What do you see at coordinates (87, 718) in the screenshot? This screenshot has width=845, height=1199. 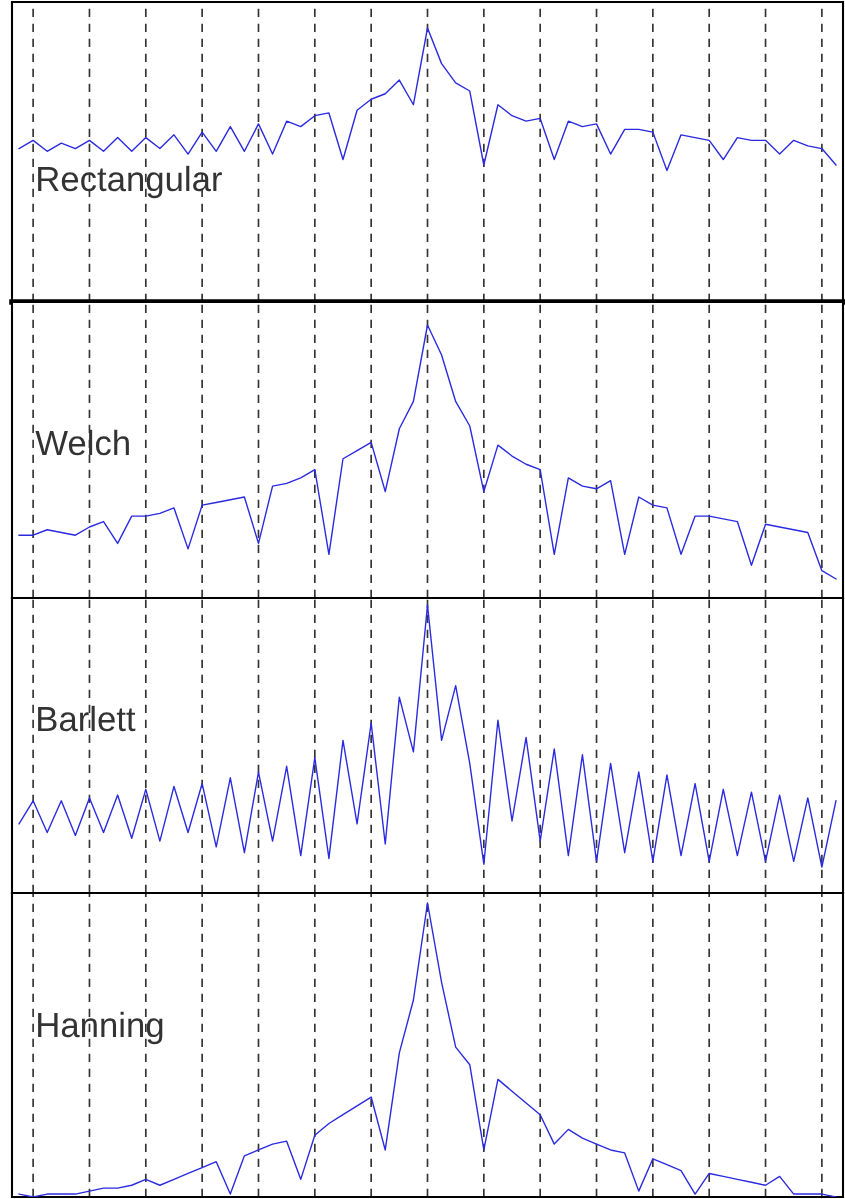 I see `text: Barlett` at bounding box center [87, 718].